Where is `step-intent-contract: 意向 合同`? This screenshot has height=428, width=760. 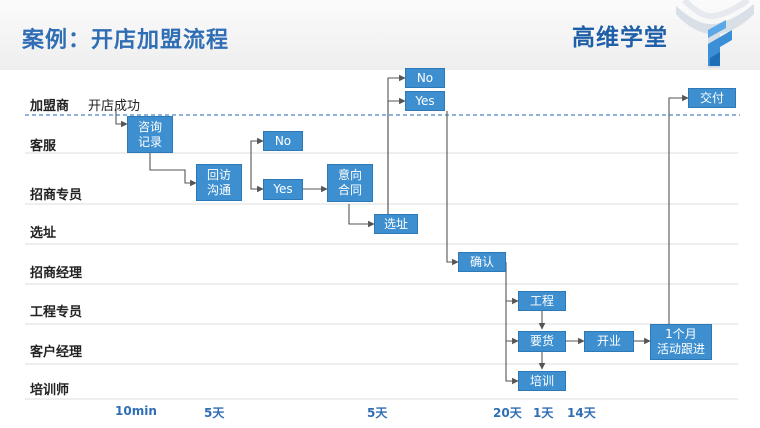 step-intent-contract: 意向 合同 is located at coordinates (350, 183).